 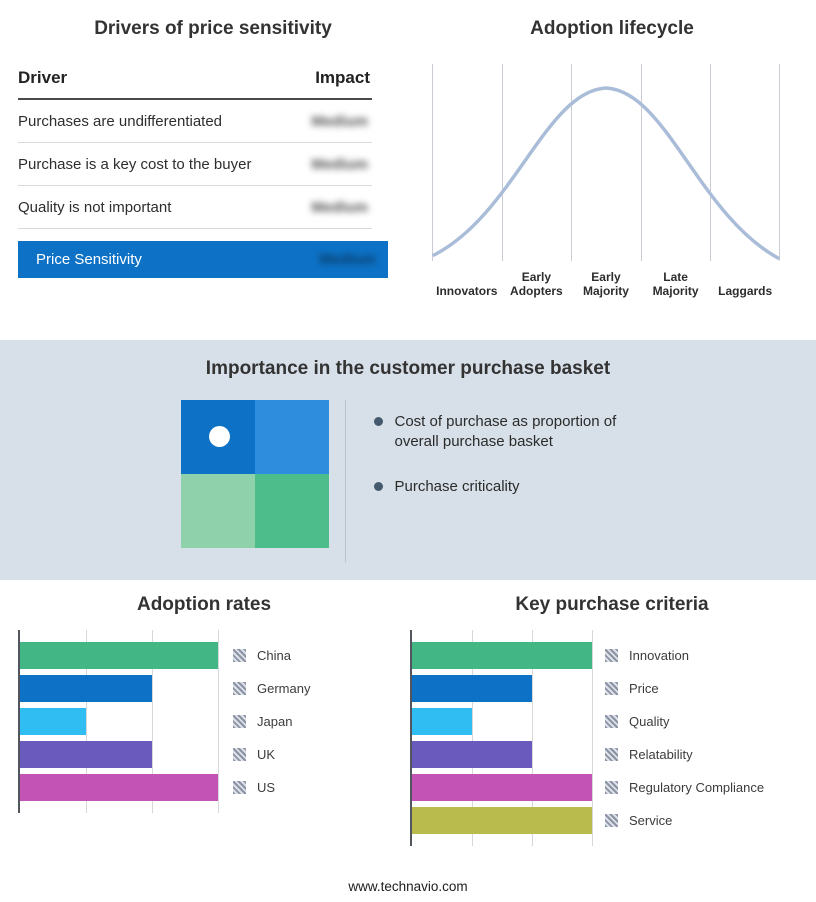 I want to click on legend-item: Japan, so click(x=271, y=721).